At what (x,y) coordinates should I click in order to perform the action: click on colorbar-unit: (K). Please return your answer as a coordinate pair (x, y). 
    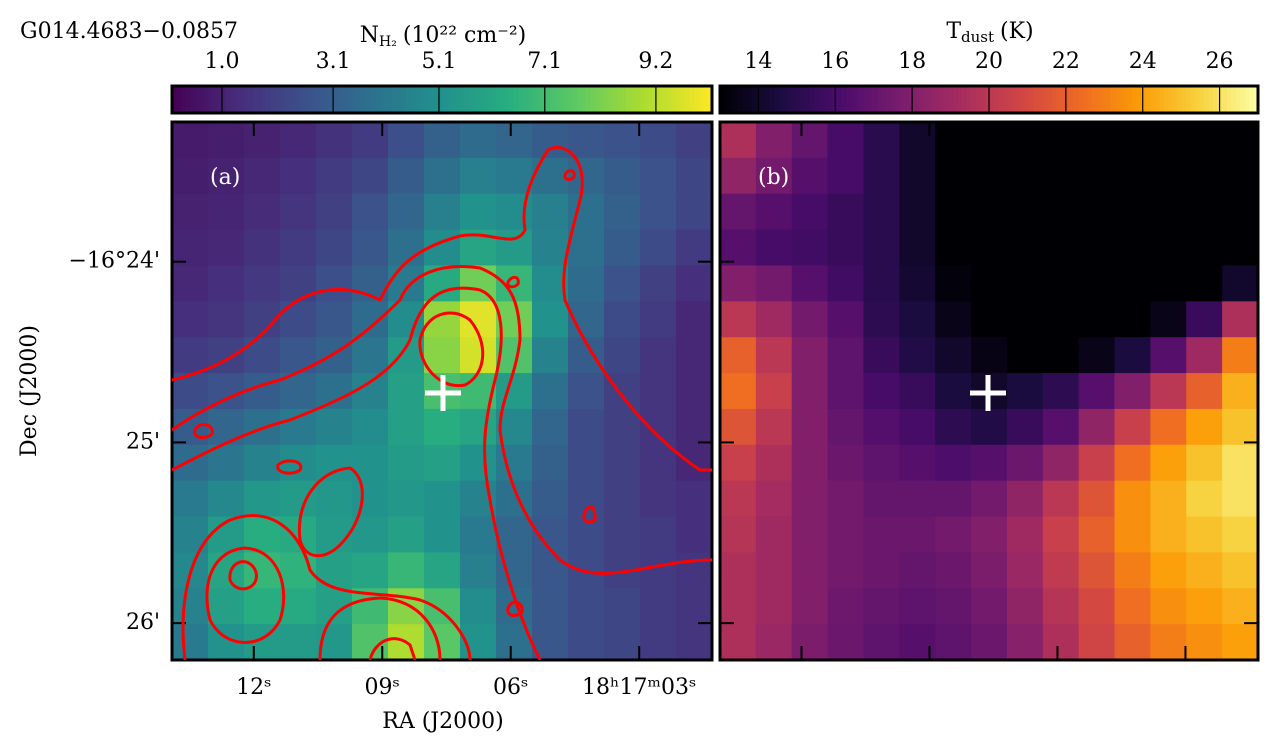
    Looking at the image, I should click on (1017, 31).